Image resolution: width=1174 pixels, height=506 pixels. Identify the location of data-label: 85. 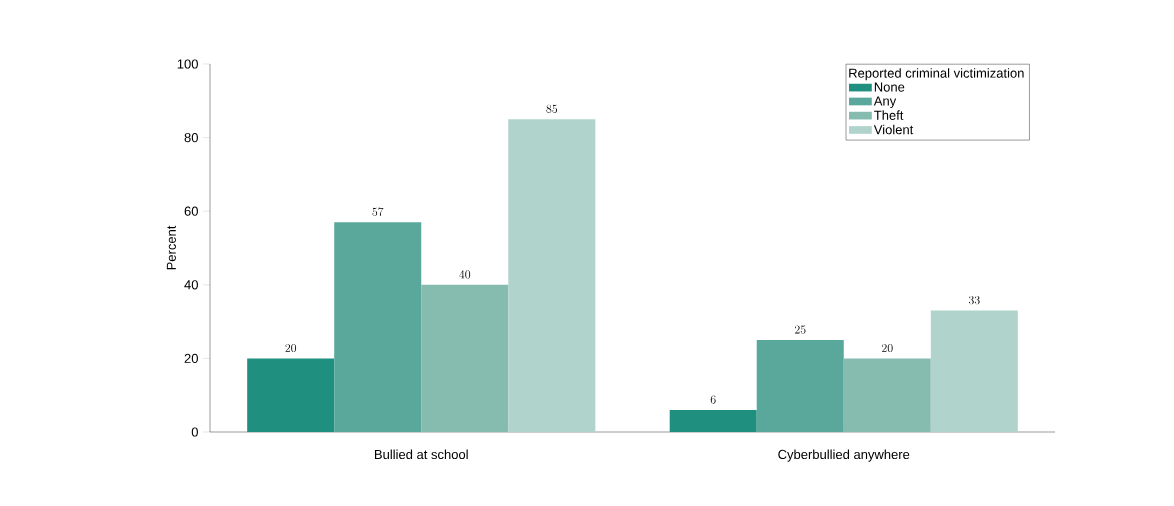
(552, 108).